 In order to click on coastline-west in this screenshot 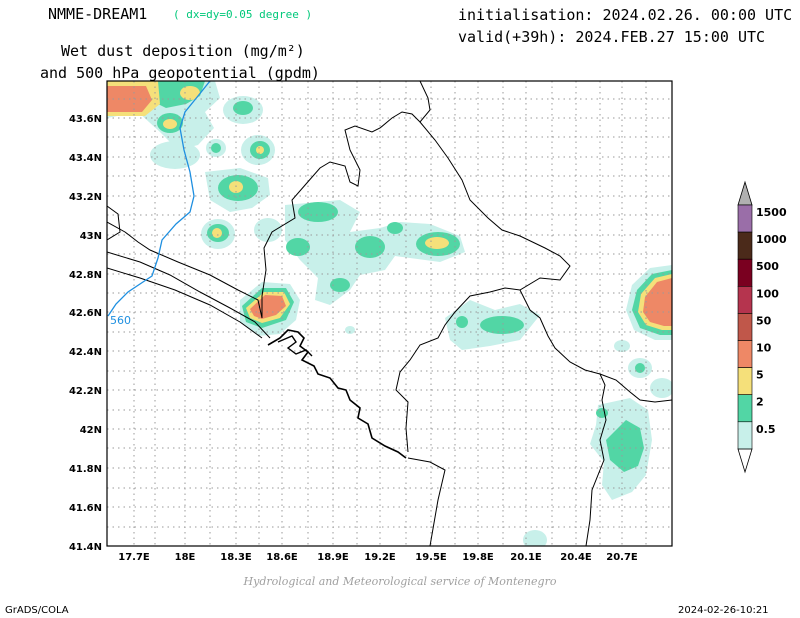, I will do `click(189, 295)`.